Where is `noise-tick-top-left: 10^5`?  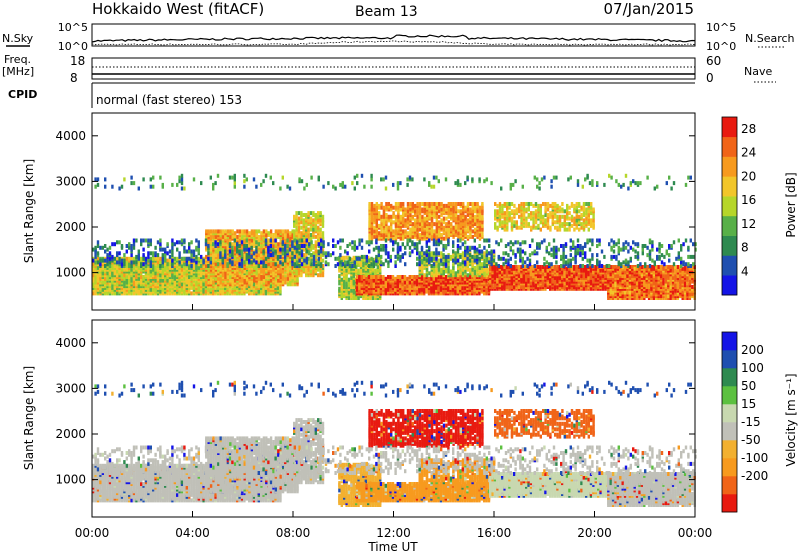
noise-tick-top-left: 10^5 is located at coordinates (73, 27).